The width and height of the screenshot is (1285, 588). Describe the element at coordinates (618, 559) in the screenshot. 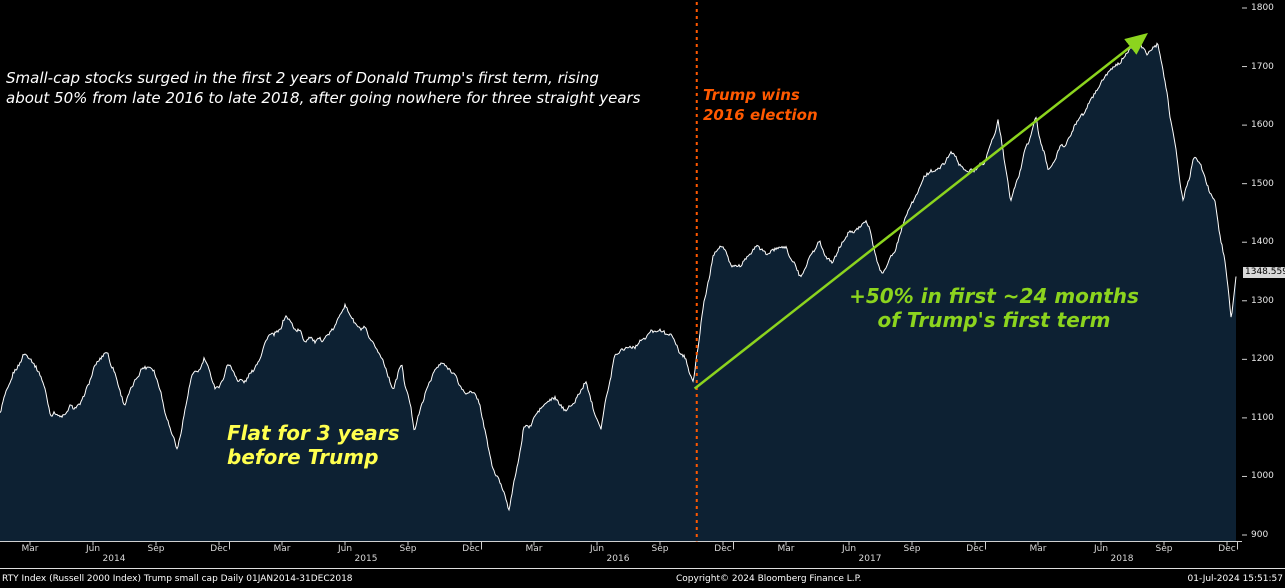

I see `x-axis-year-label: 2016` at that location.